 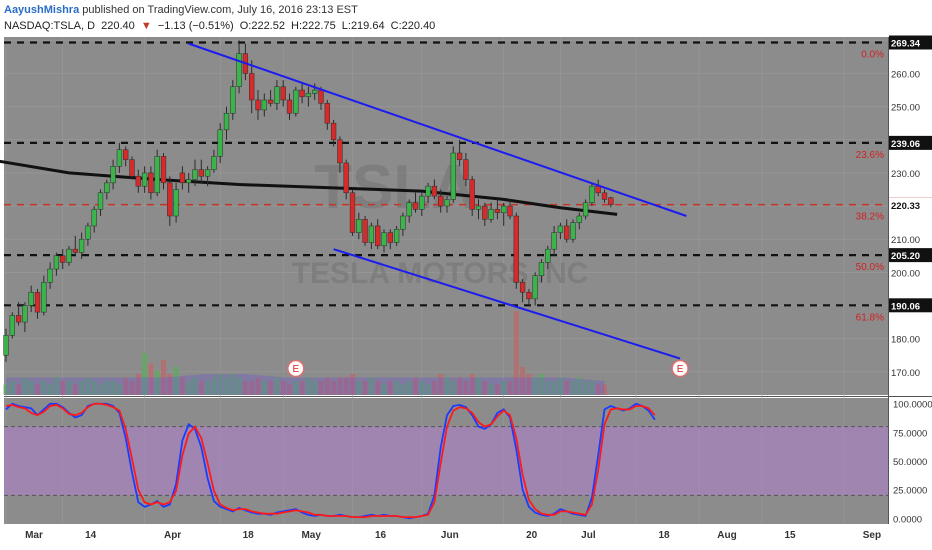 I want to click on fib-label: 23.6%, so click(x=870, y=155).